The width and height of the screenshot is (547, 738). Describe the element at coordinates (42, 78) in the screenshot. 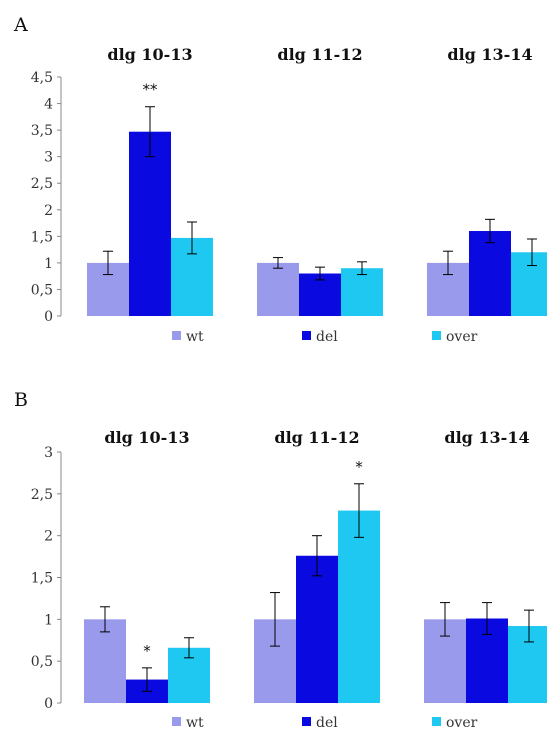

I see `y-tick-label: 4,5` at that location.